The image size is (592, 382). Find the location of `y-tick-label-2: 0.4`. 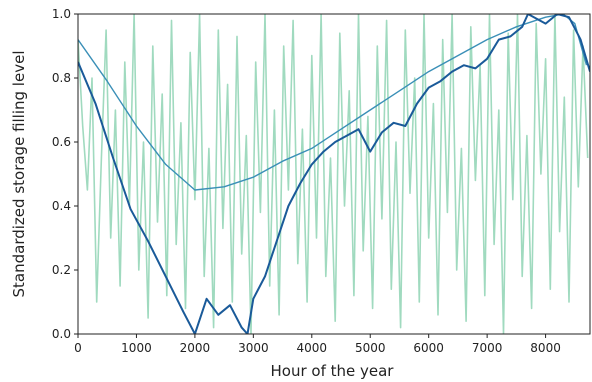

y-tick-label-2: 0.4 is located at coordinates (61, 206).